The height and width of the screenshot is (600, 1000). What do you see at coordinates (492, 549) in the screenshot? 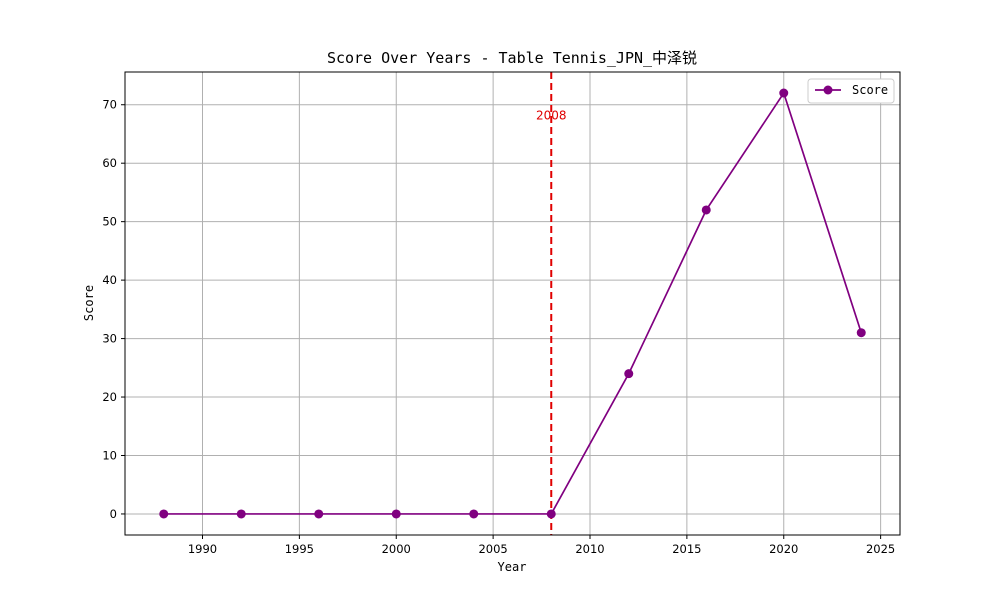
I see `x-tick-label-2005: 2005` at bounding box center [492, 549].